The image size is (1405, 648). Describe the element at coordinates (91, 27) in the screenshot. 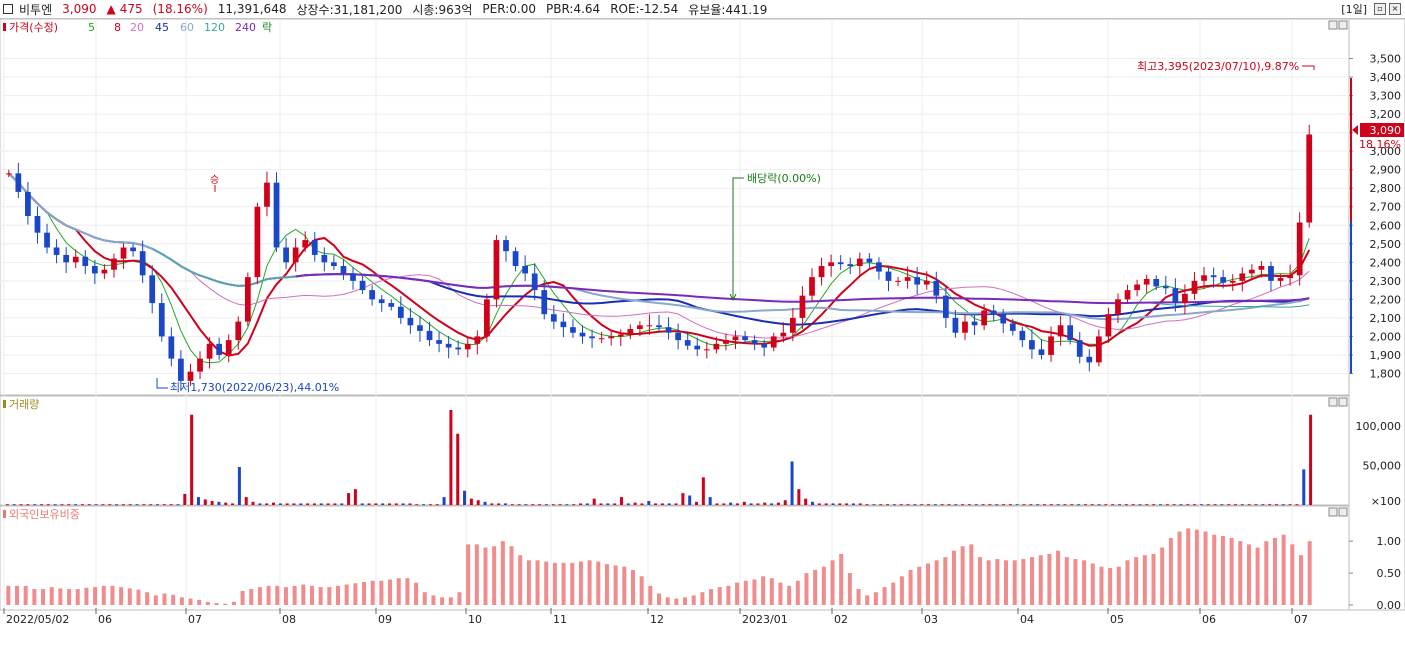

I see `legend-ma5: 5` at that location.